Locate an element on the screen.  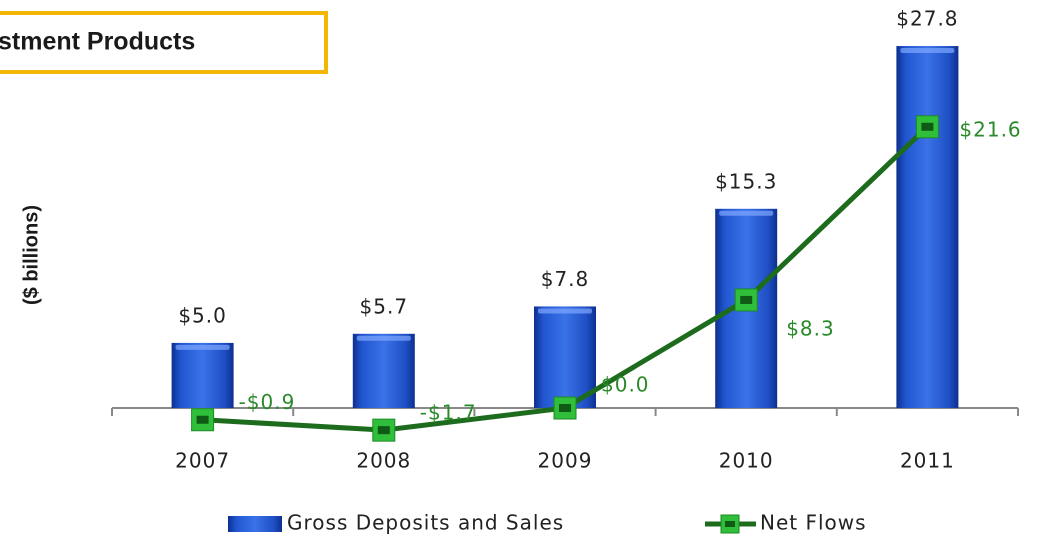
x-tick-label: 2007 is located at coordinates (202, 461).